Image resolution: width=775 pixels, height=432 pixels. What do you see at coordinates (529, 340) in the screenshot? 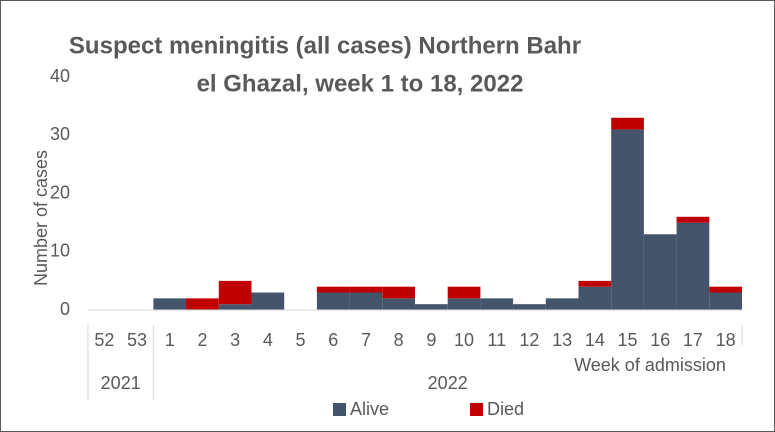
I see `x-tick-label: 12` at bounding box center [529, 340].